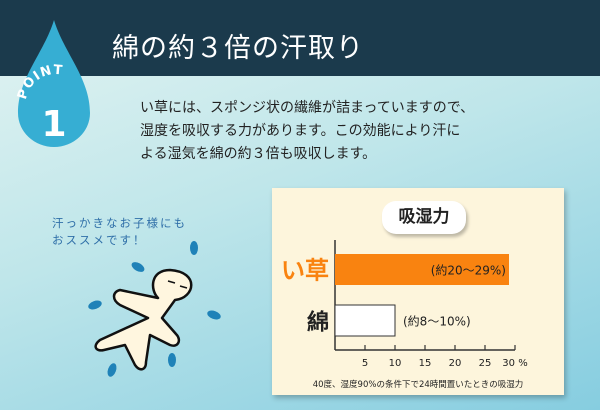  I want to click on category-label: 綿, so click(318, 323).